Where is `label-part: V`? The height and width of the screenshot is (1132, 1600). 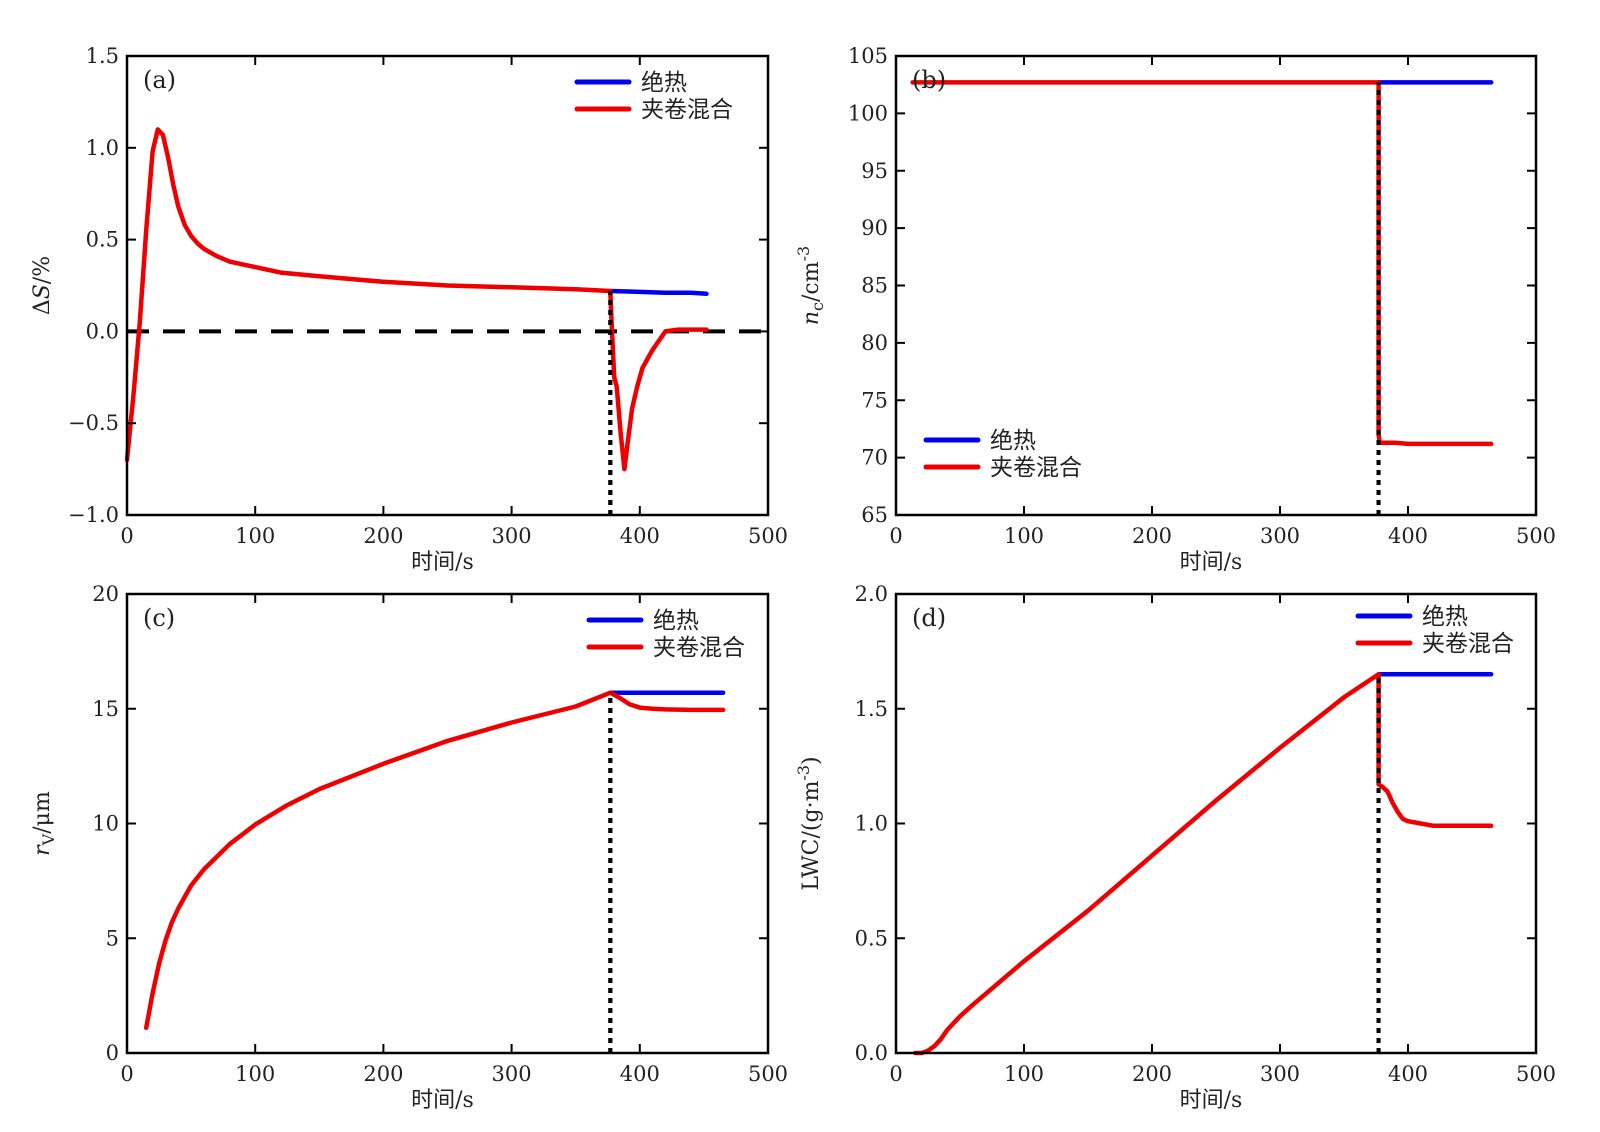 label-part: V is located at coordinates (48, 839).